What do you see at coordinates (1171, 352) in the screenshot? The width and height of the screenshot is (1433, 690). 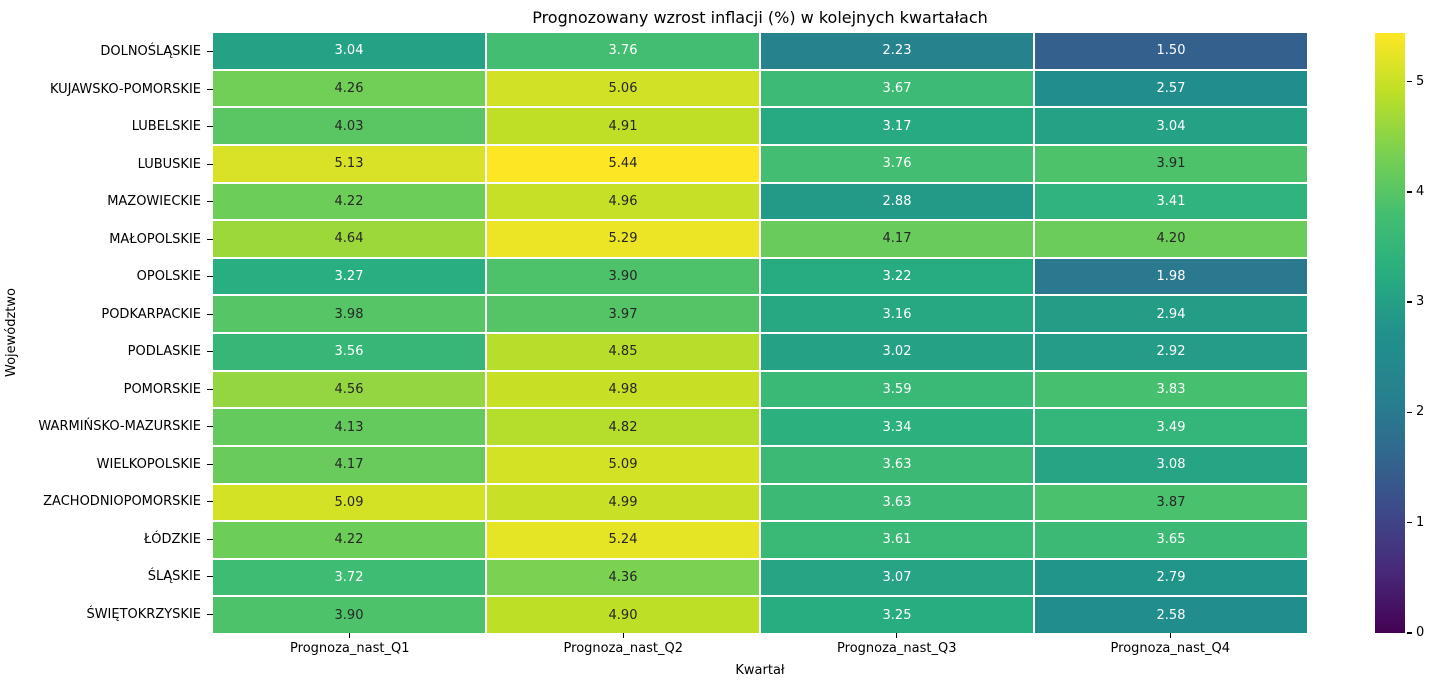 I see `heatmap-cell: 2.92` at bounding box center [1171, 352].